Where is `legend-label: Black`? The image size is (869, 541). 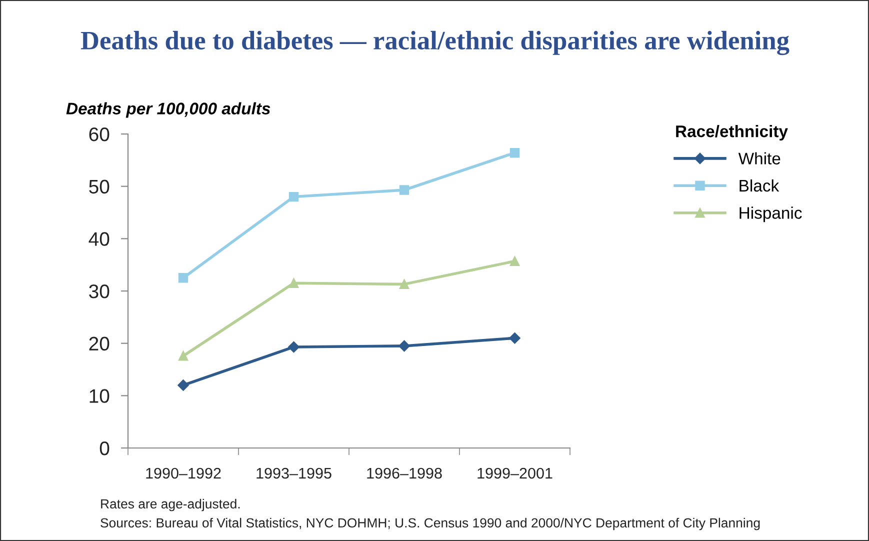 legend-label: Black is located at coordinates (760, 185).